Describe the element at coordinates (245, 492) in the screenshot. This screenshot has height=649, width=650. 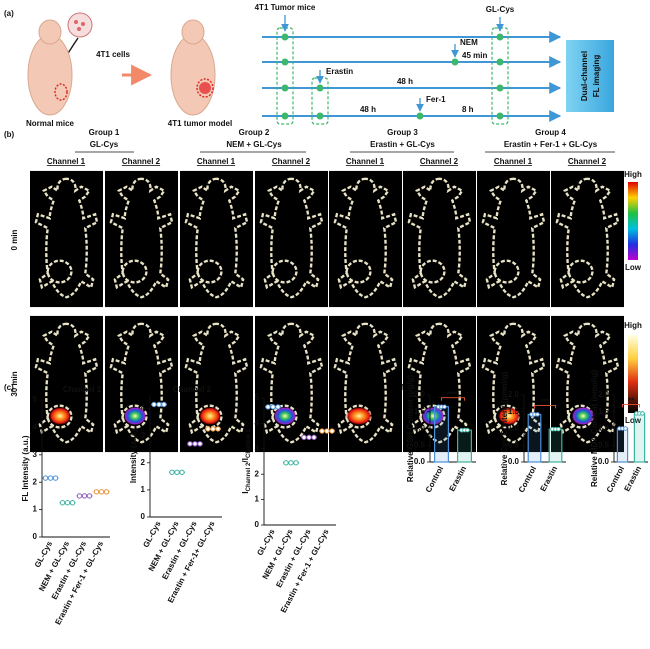
I see `y-axis-label-part: I` at that location.